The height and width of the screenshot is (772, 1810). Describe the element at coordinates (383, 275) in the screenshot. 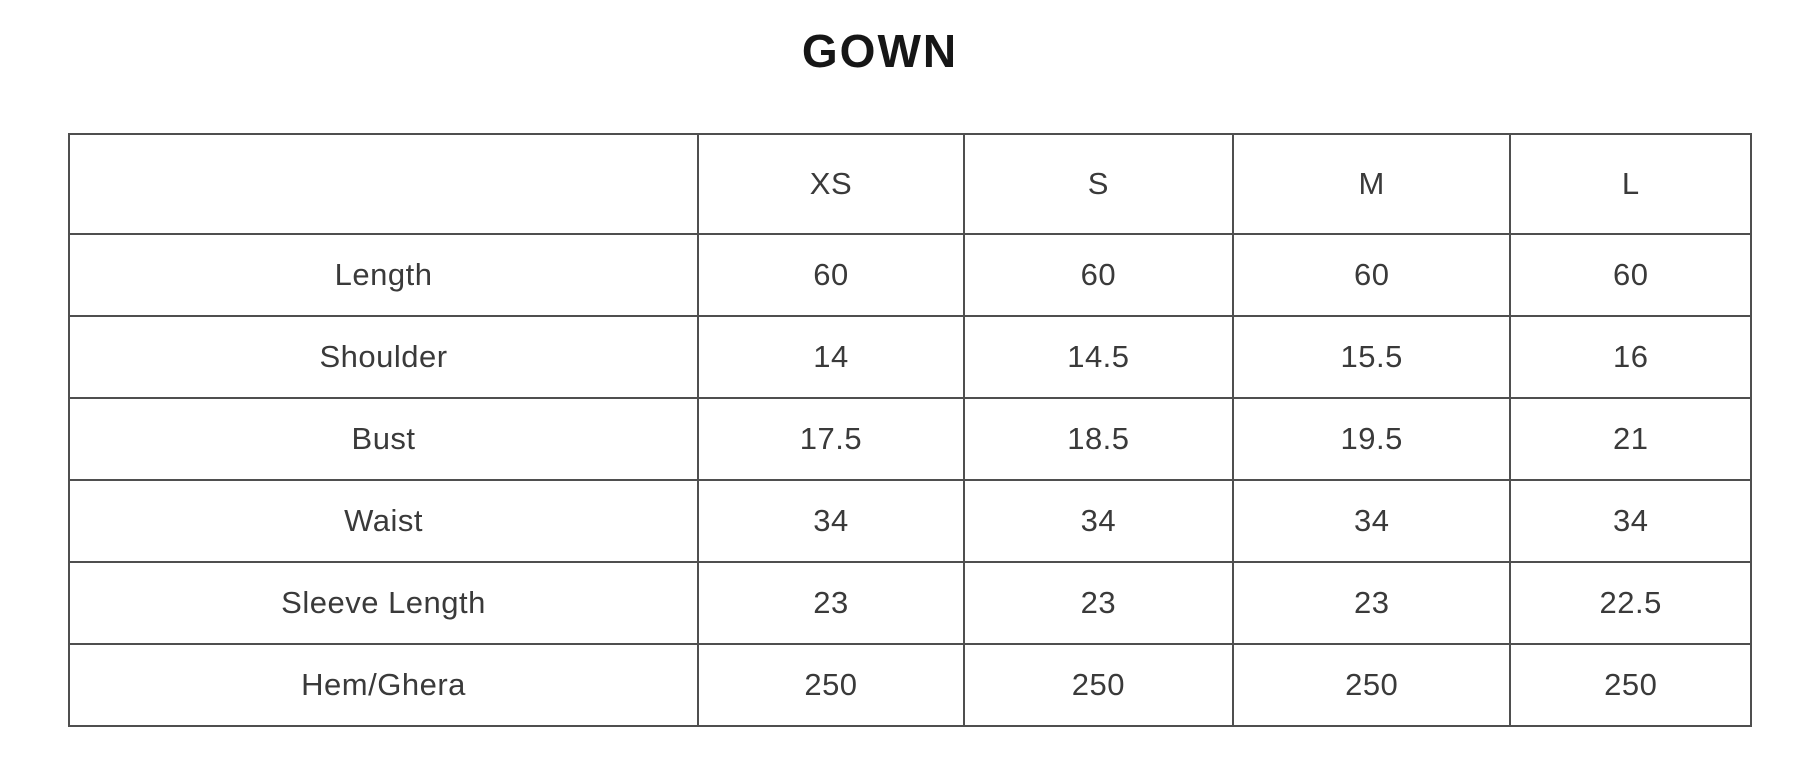

I see `row-label: Length` at that location.